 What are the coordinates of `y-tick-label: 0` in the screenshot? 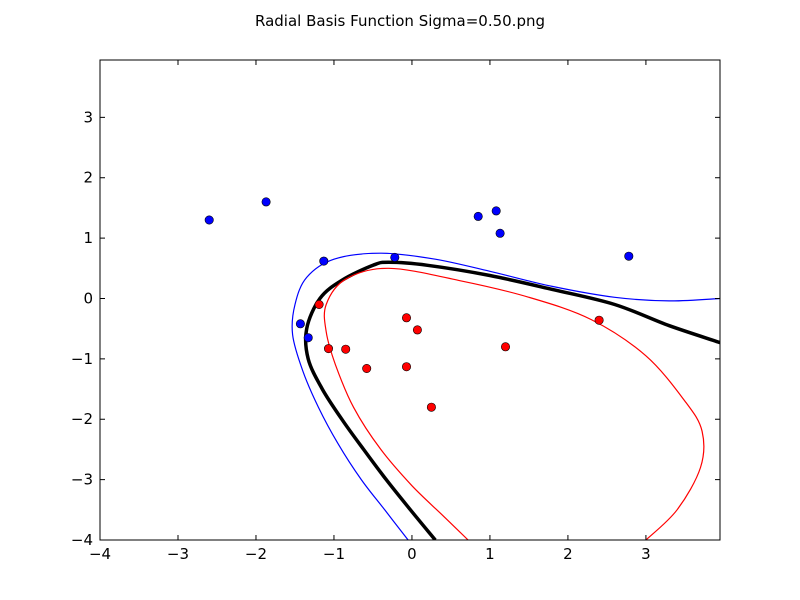 It's located at (88, 298).